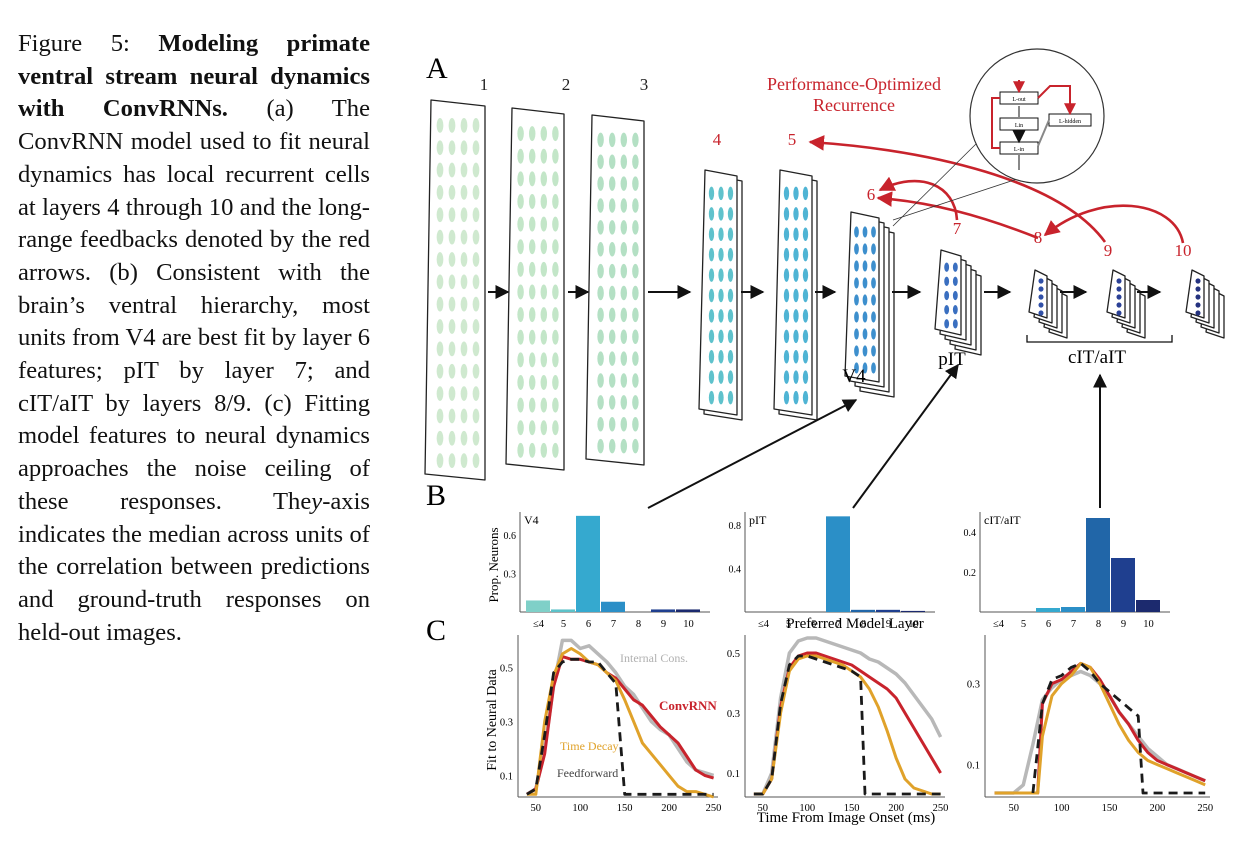 This screenshot has width=1244, height=844. Describe the element at coordinates (854, 376) in the screenshot. I see `area-label-v4: V4` at that location.